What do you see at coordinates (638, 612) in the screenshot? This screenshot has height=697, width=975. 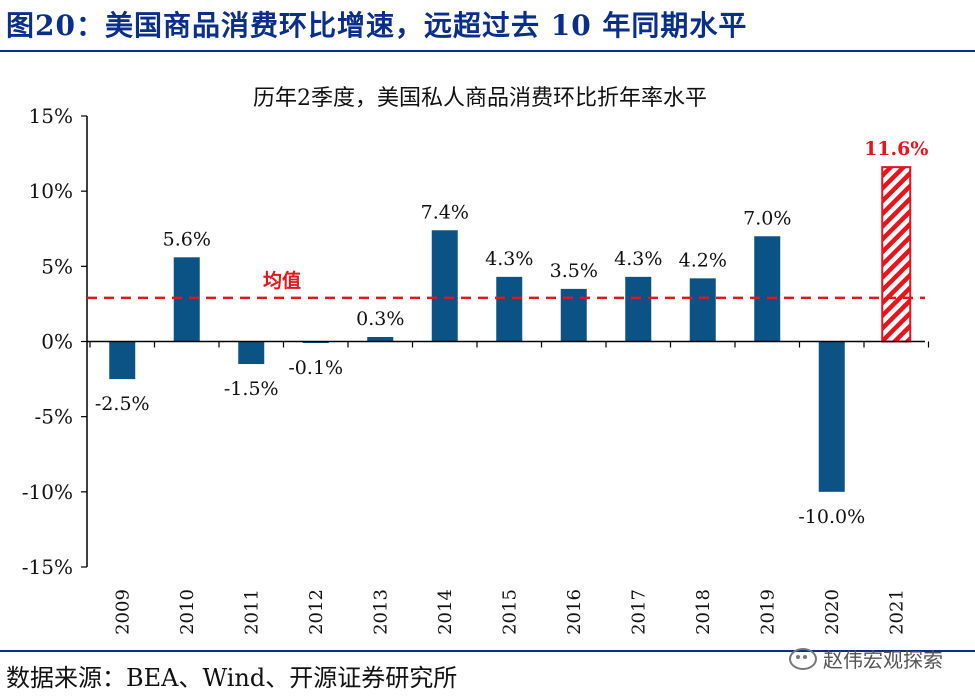 I see `x-tick-label: 2017` at bounding box center [638, 612].